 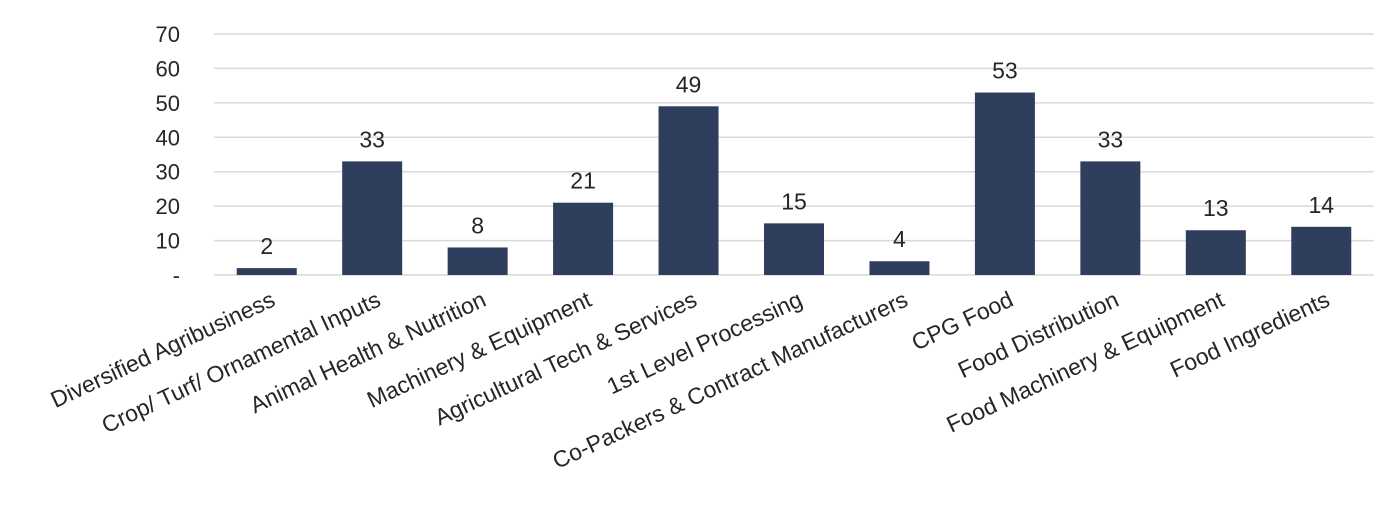 I want to click on data-label: 13, so click(x=1216, y=208).